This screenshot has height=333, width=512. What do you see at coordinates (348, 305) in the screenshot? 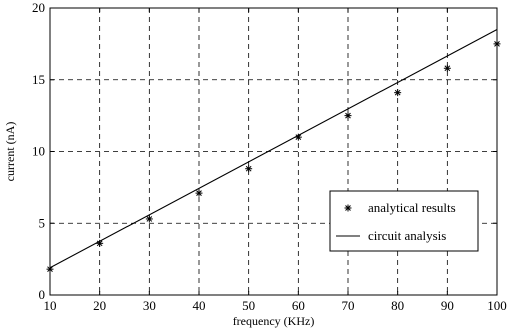
I see `x-tick-label: 70` at bounding box center [348, 305].